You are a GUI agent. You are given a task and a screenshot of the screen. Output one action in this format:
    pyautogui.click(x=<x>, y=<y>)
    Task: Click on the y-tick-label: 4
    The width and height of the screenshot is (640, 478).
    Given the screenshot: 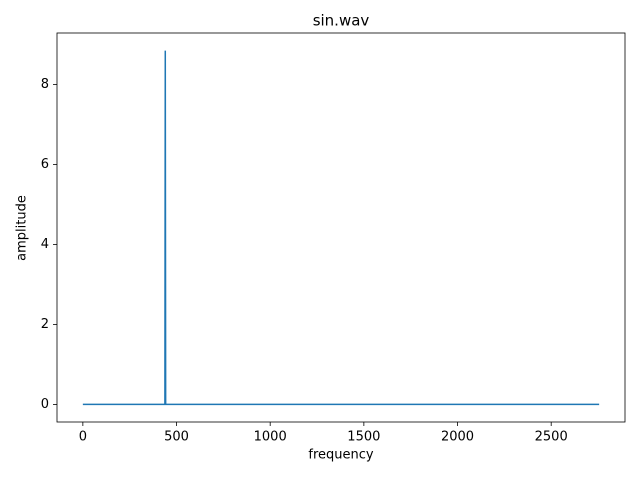 What is the action you would take?
    pyautogui.click(x=45, y=244)
    